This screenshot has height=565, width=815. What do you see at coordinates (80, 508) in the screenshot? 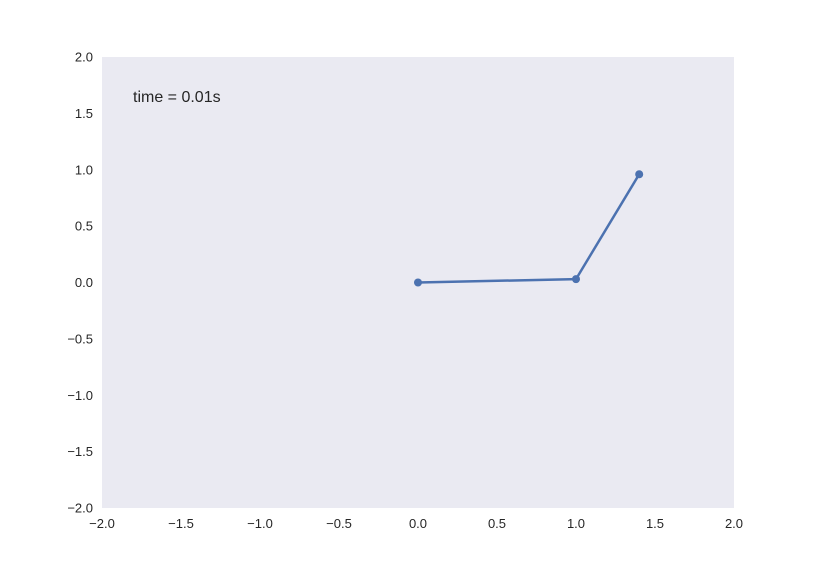
I see `y-tick-label: −2.0` at bounding box center [80, 508].